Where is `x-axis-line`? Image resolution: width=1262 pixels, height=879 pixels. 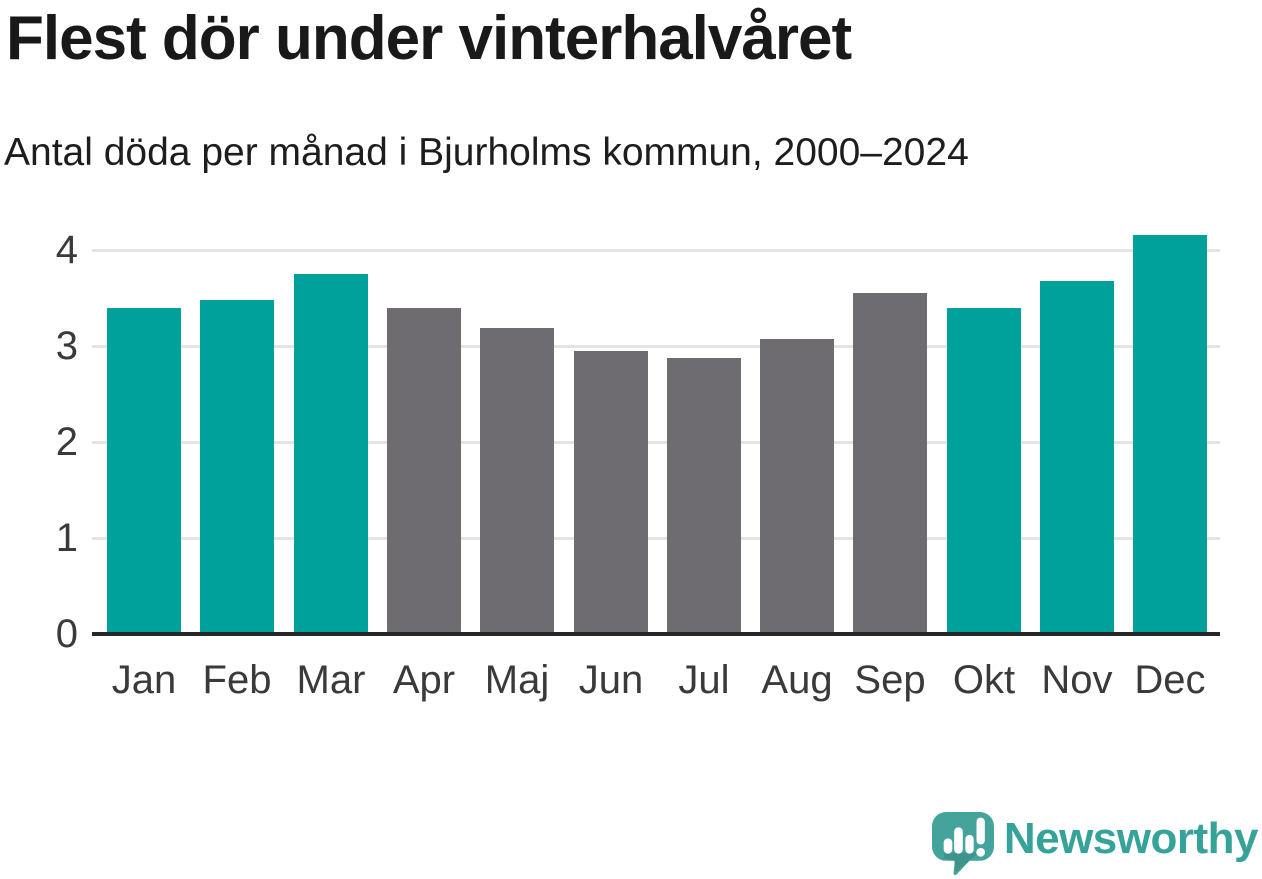 x-axis-line is located at coordinates (656, 634).